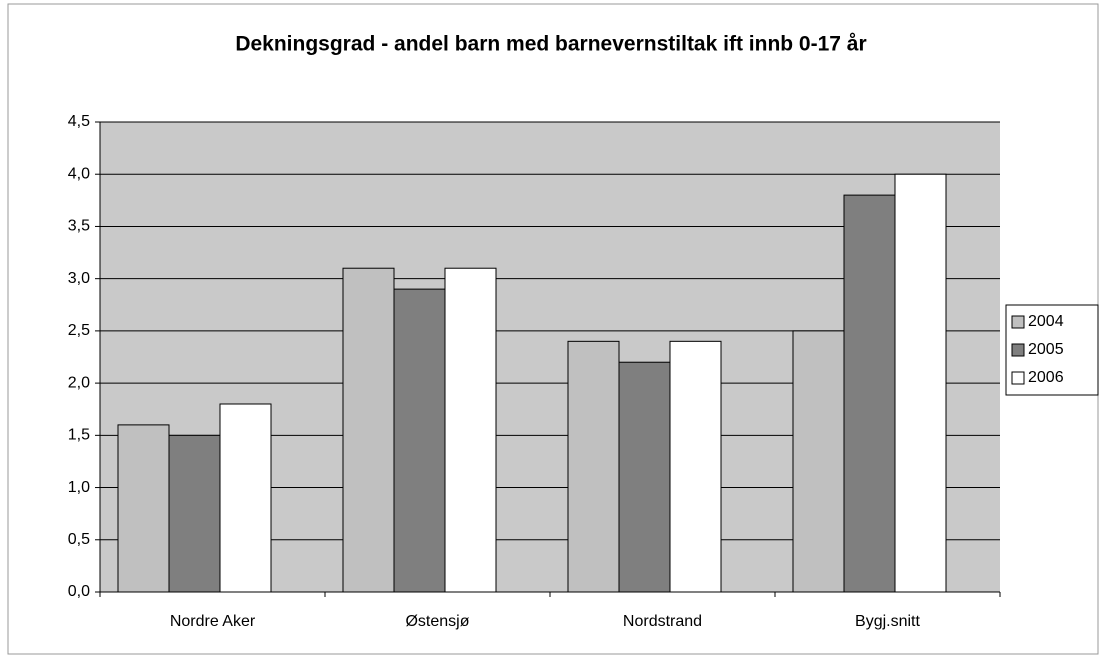 The height and width of the screenshot is (659, 1102). Describe the element at coordinates (79, 487) in the screenshot. I see `y-tick-label: 1,0` at that location.